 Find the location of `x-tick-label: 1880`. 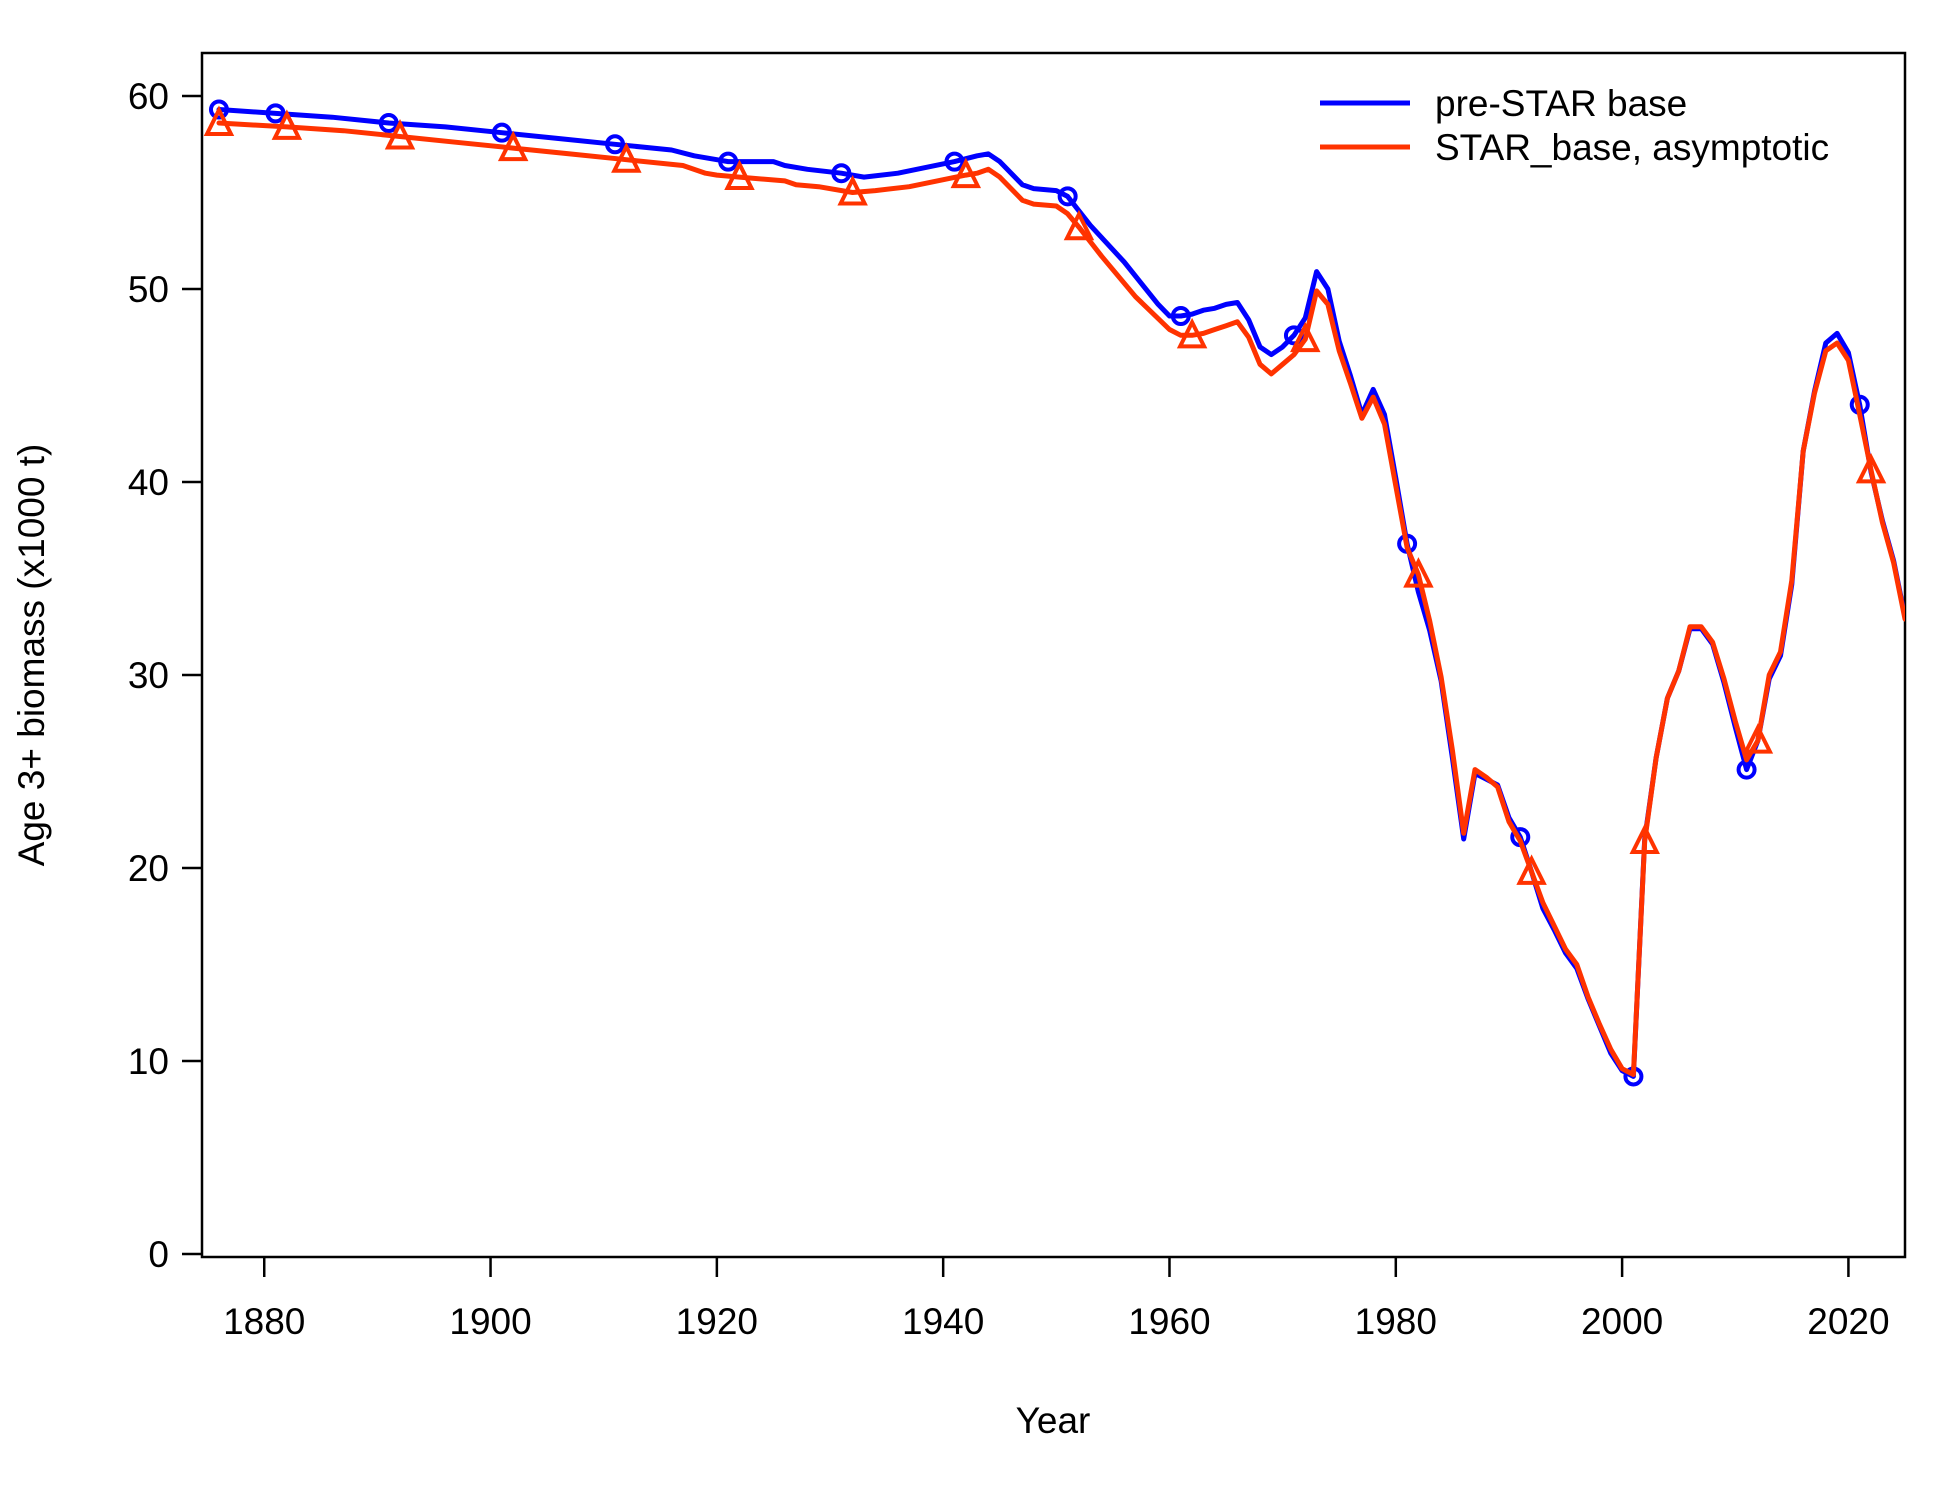

x-tick-label: 1880 is located at coordinates (264, 1321).